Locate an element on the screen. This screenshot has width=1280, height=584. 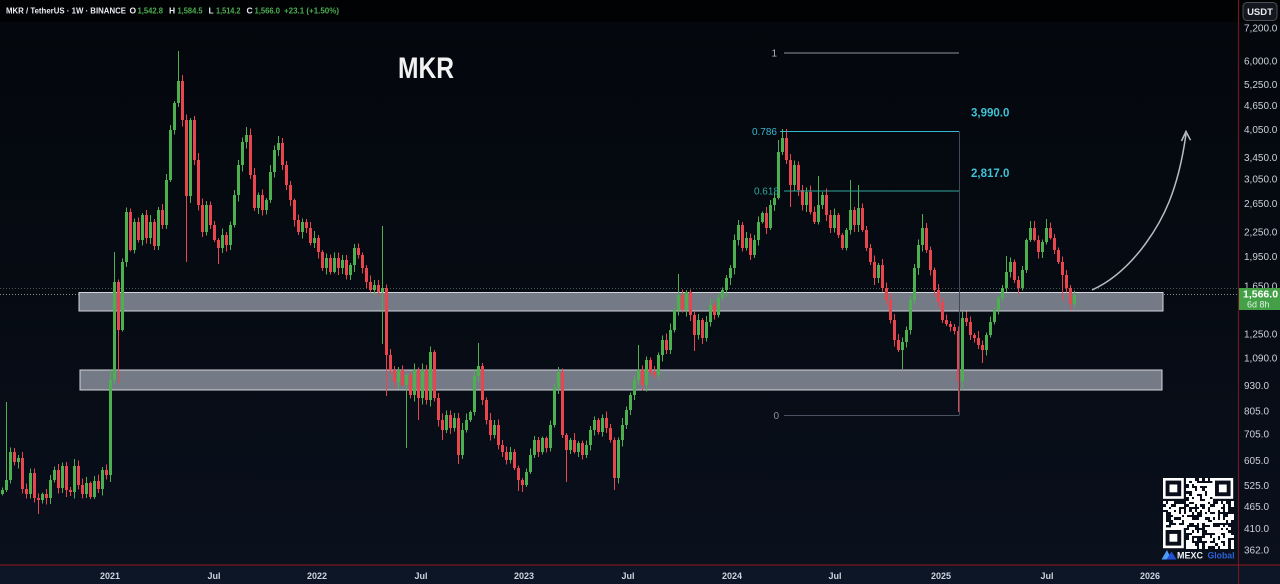
svg-text: 705.0 is located at coordinates (1256, 435).